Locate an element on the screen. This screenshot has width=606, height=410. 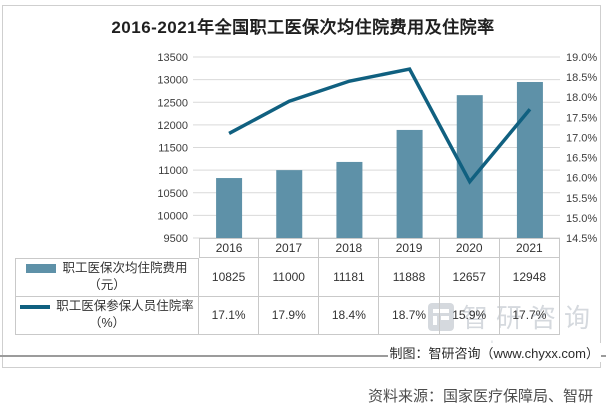
left-axis-tick: 9500 is located at coordinates (176, 239).